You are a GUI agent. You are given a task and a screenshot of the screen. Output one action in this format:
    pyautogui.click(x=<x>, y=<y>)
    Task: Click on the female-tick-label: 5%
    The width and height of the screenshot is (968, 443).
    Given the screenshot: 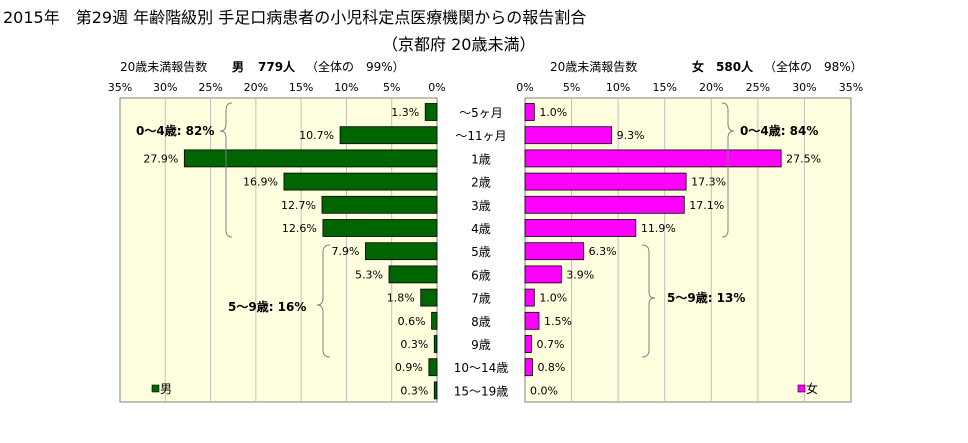 What is the action you would take?
    pyautogui.click(x=571, y=87)
    